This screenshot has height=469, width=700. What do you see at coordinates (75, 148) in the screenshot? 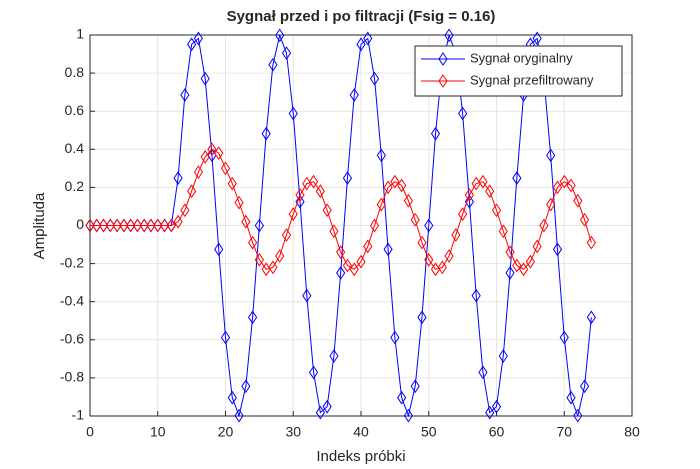
I see `y-tick-label: 0.4` at bounding box center [75, 148].